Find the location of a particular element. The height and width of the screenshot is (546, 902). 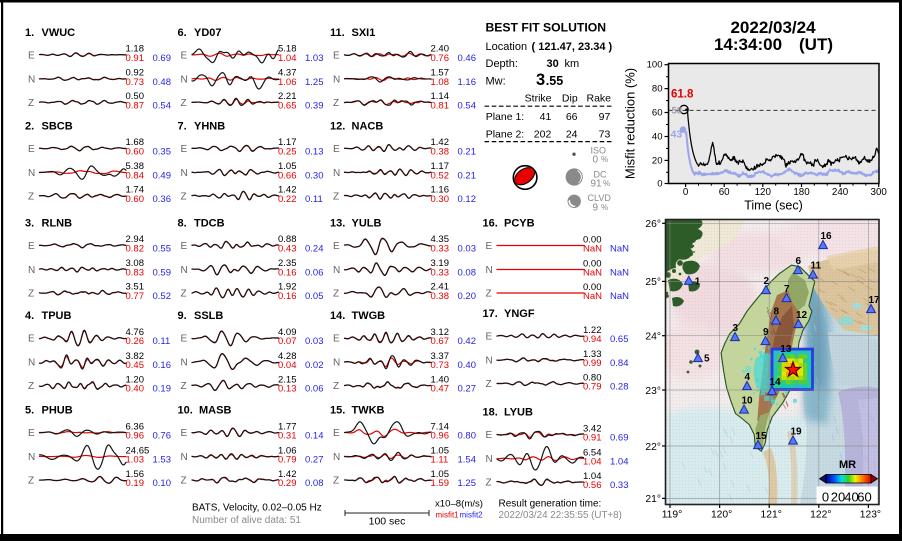

svg-text: 5.18 is located at coordinates (287, 49).